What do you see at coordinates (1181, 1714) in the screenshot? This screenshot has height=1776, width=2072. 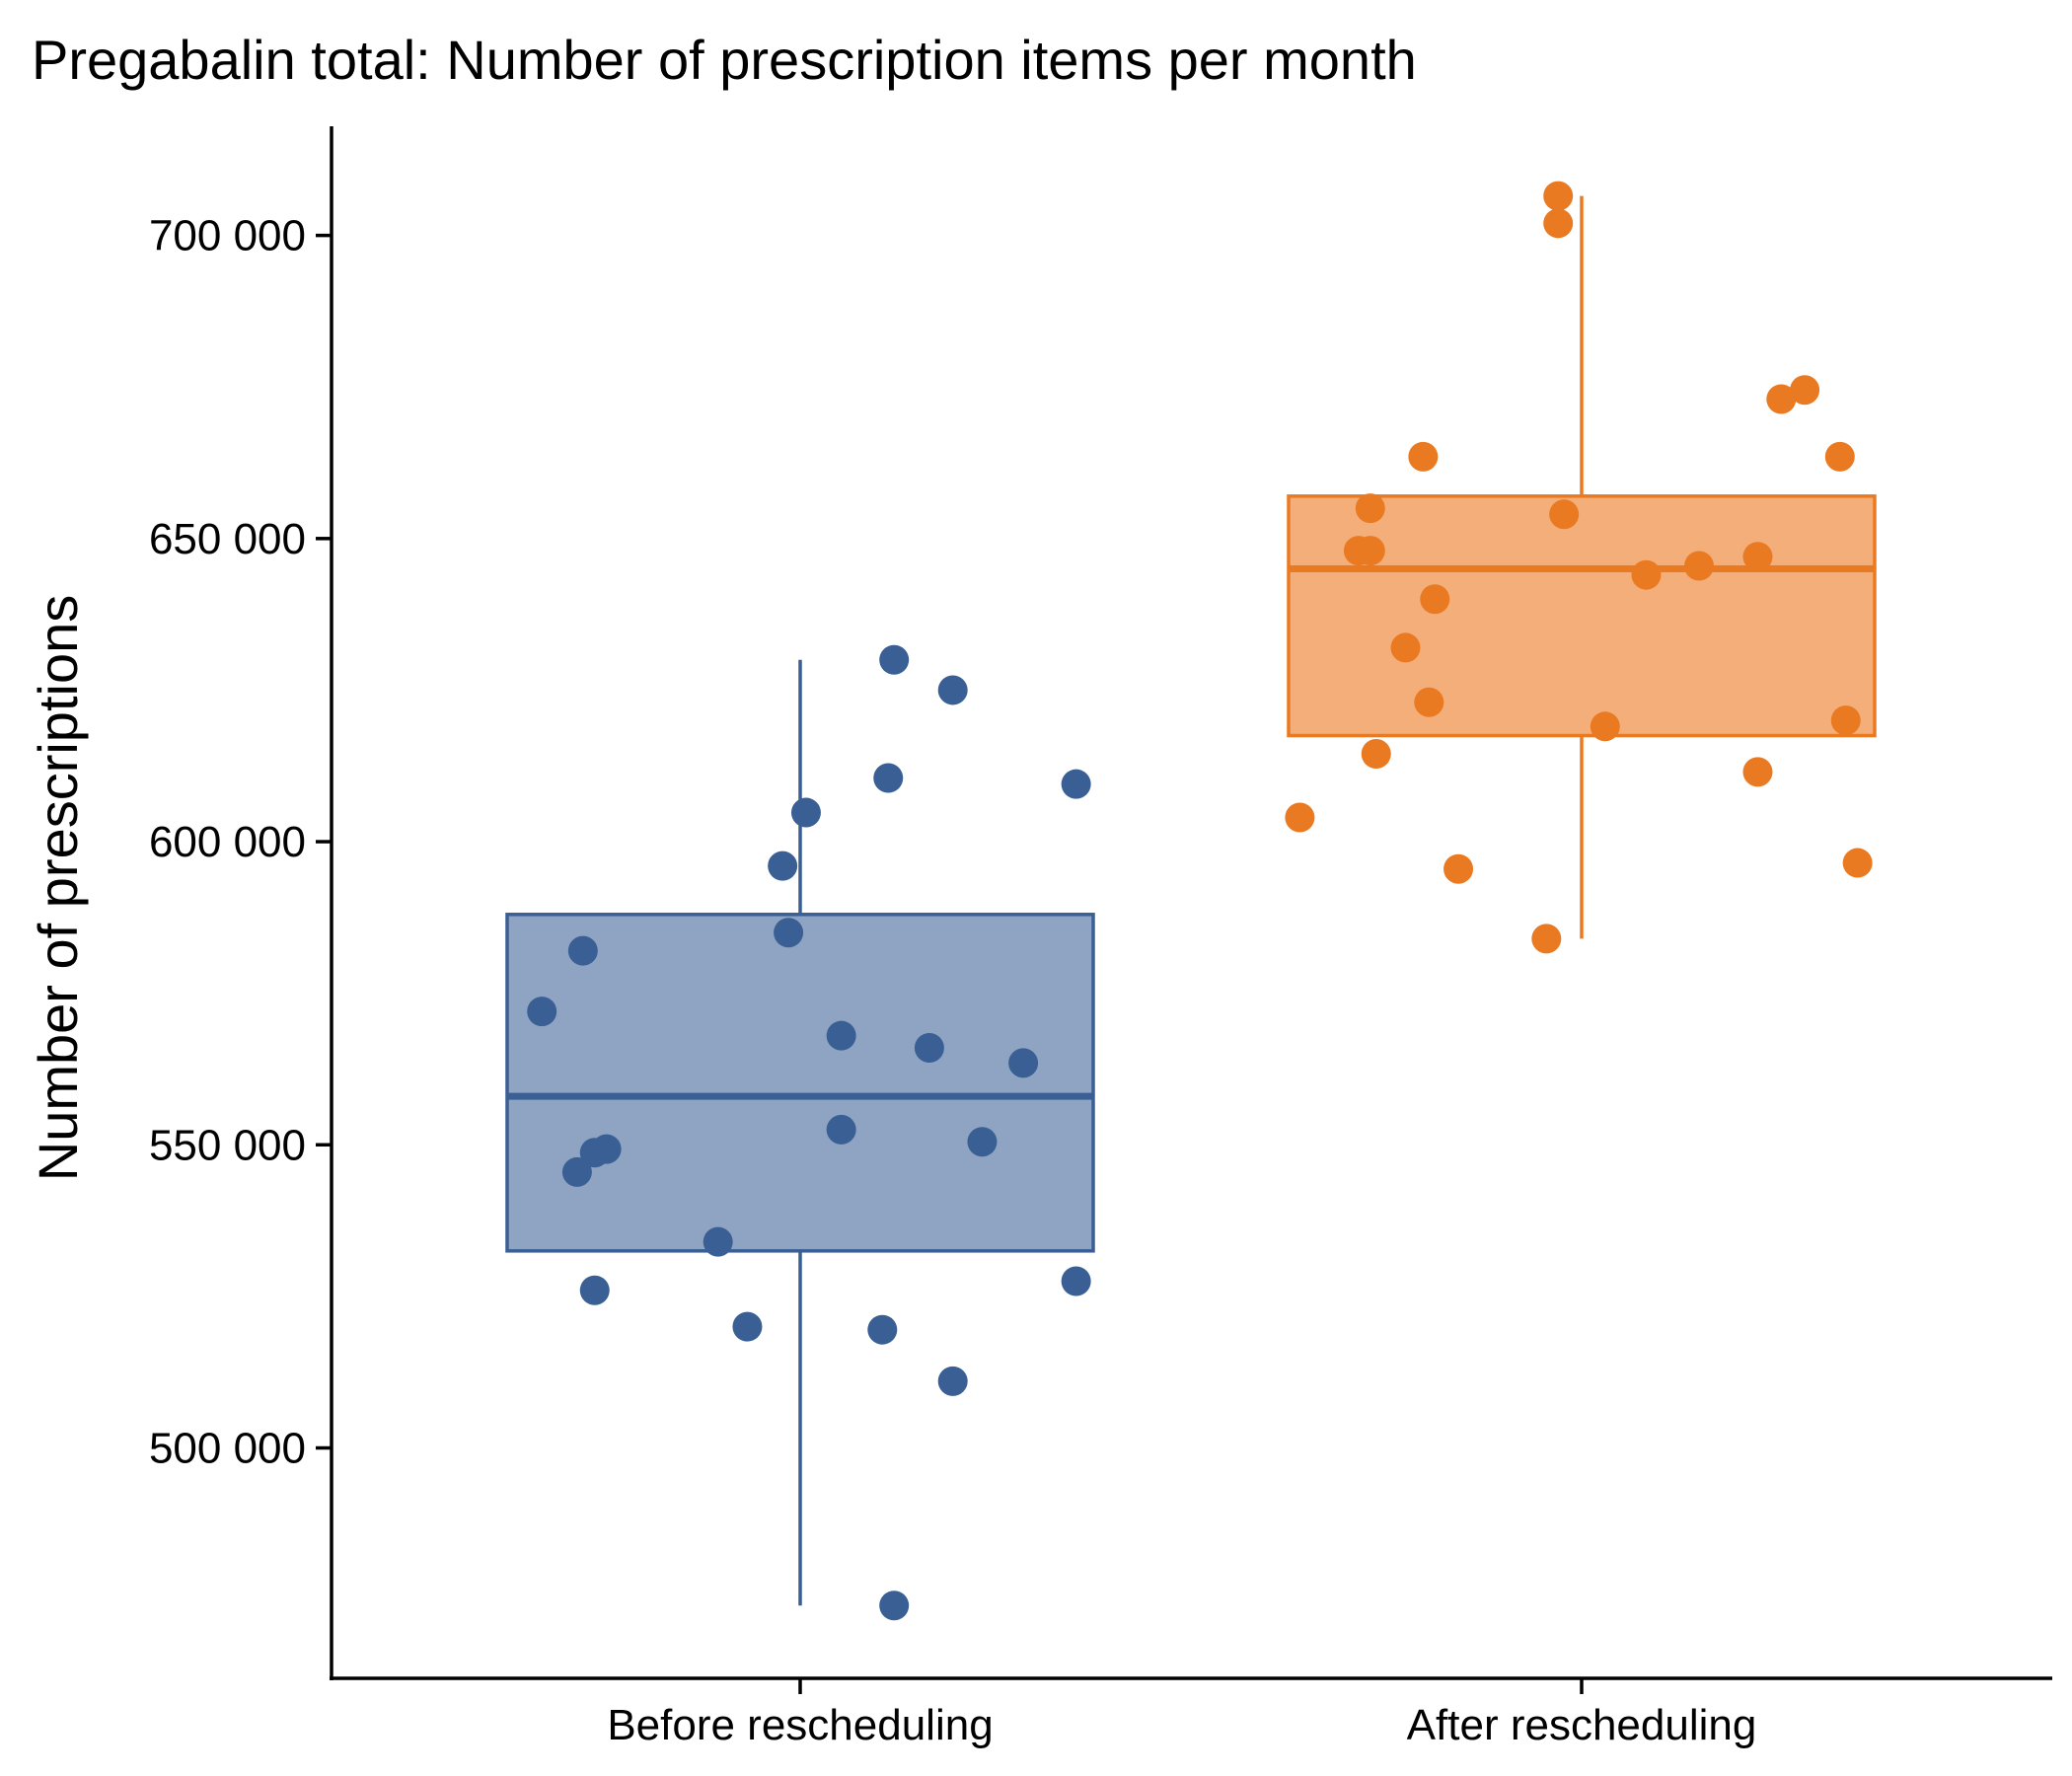 I see `x-axis-ticks: Before rescheduling After rescheduling` at bounding box center [1181, 1714].